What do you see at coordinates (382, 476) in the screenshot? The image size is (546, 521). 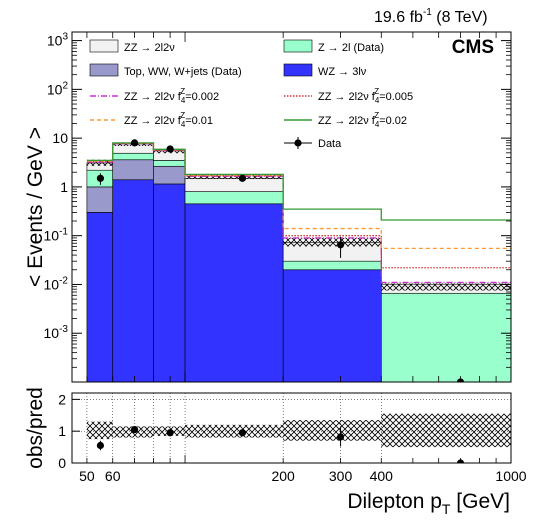 I see `x-tick-label-400: 400` at bounding box center [382, 476].